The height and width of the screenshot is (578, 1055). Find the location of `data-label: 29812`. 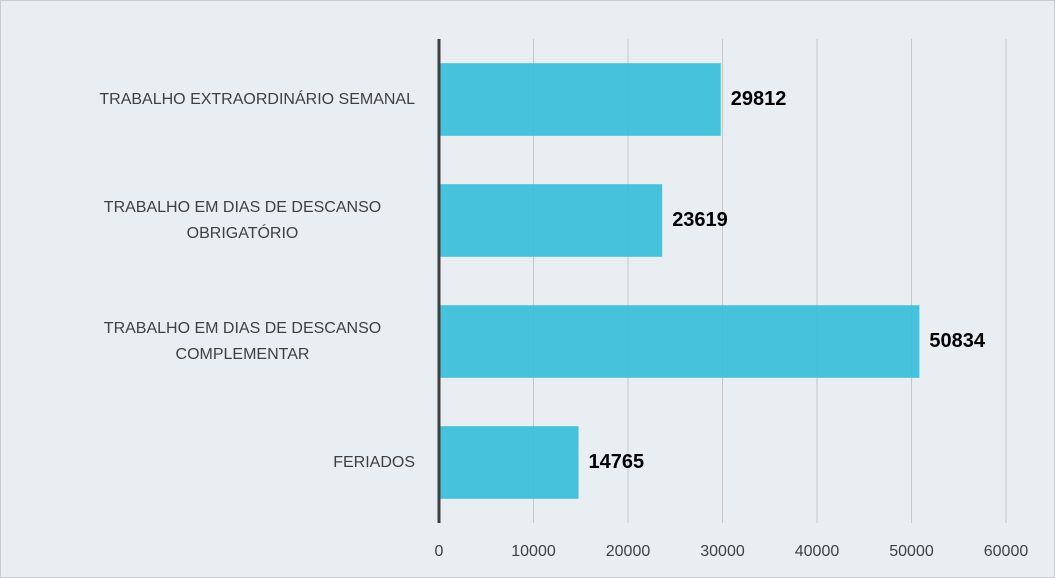

data-label: 29812 is located at coordinates (759, 99).